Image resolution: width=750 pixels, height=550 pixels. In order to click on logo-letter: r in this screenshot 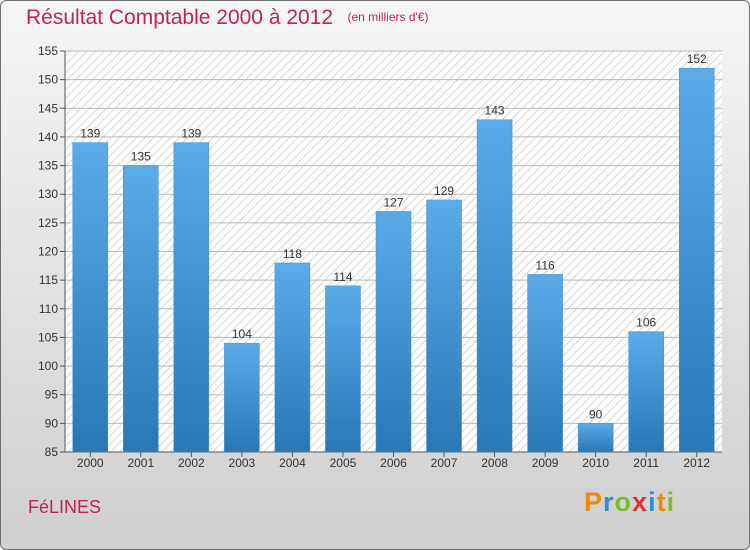, I will do `click(609, 502)`.